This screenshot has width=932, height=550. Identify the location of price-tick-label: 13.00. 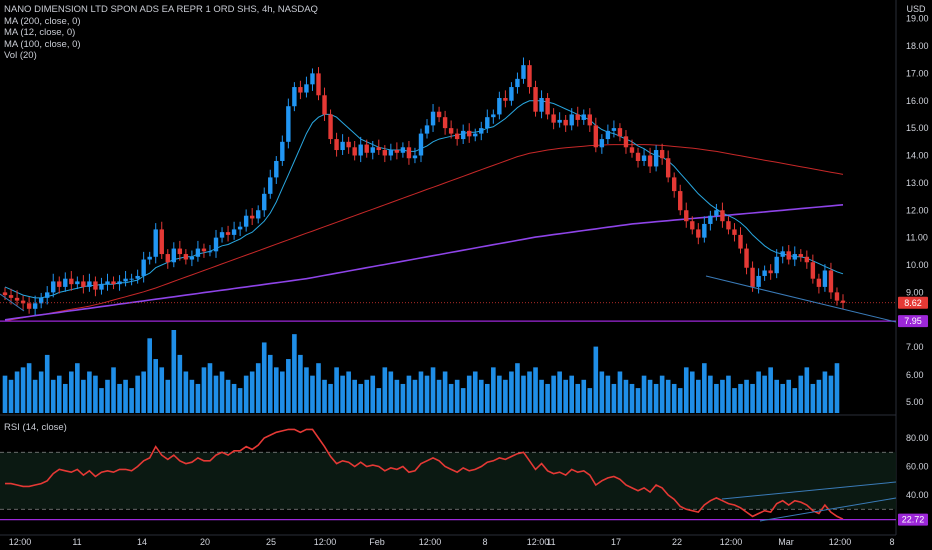
(917, 183).